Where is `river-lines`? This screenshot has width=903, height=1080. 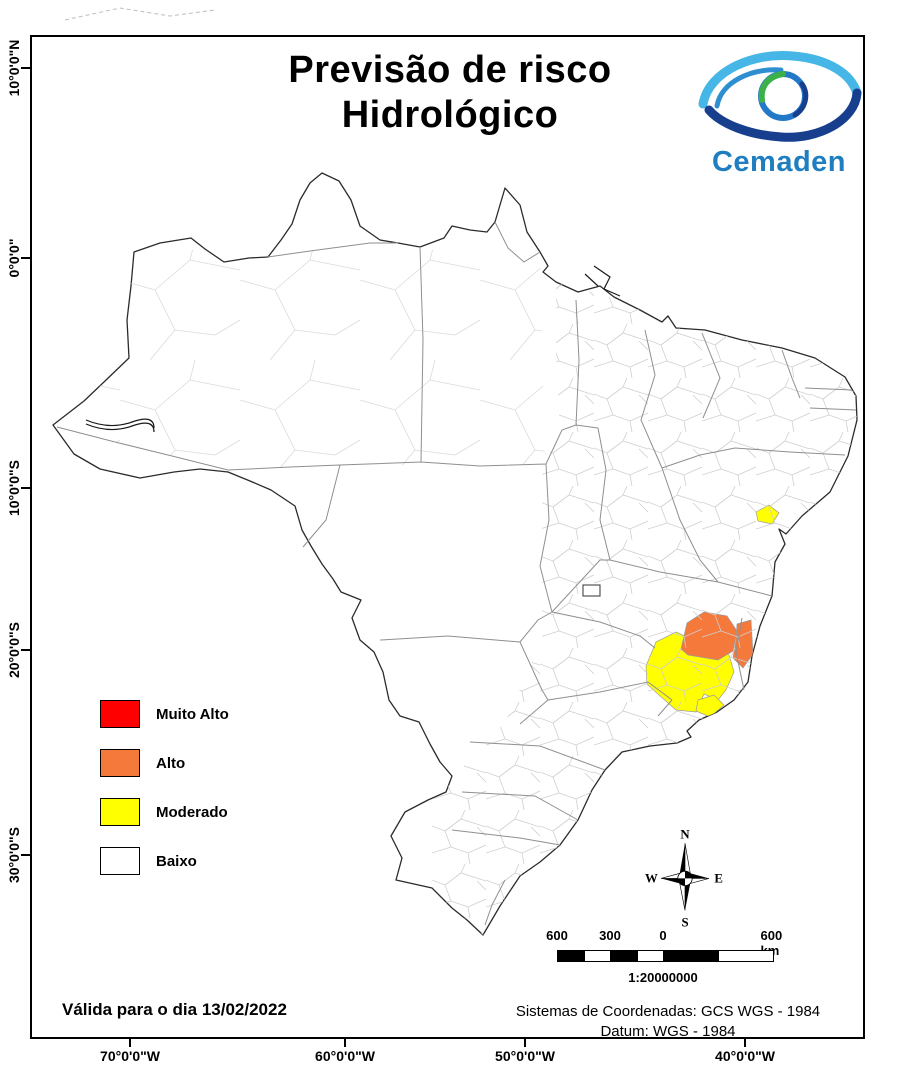
river-lines is located at coordinates (353, 349).